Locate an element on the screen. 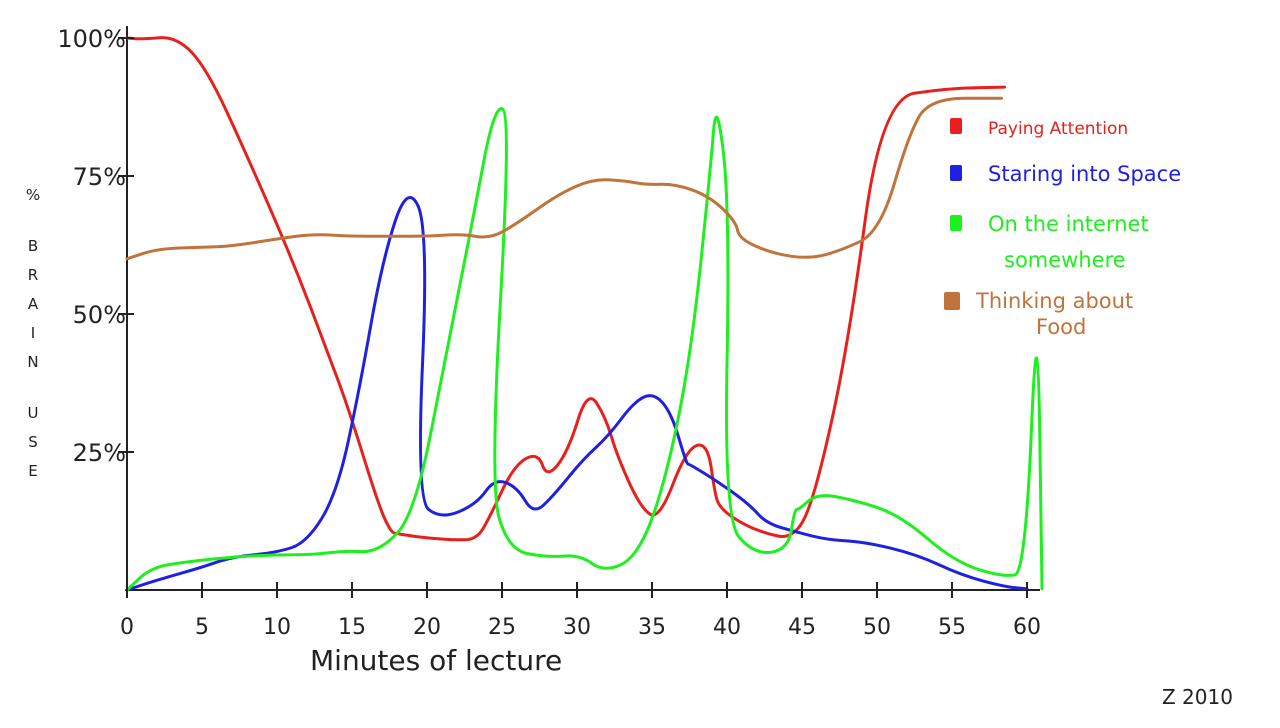  y-axis-title-char: E is located at coordinates (32, 471).